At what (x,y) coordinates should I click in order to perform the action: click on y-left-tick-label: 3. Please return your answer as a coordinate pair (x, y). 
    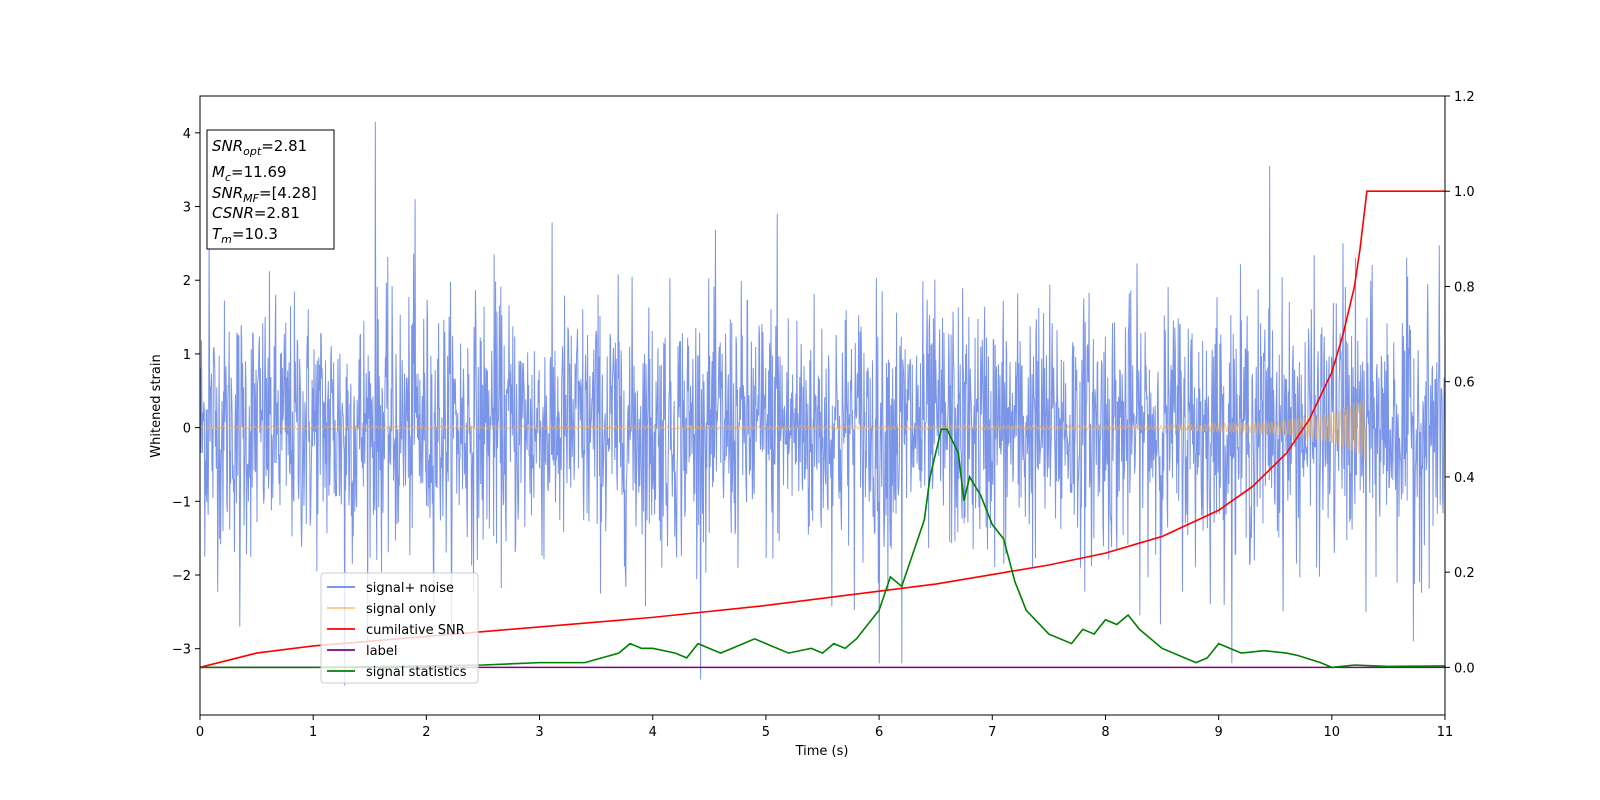
    Looking at the image, I should click on (187, 208).